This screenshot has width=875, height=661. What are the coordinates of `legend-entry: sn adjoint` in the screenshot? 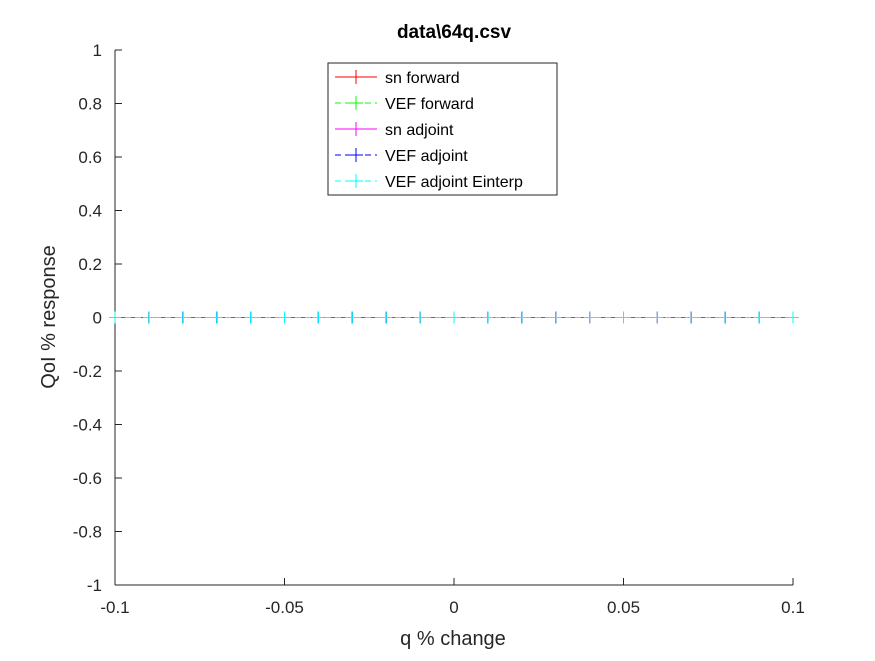 It's located at (394, 130).